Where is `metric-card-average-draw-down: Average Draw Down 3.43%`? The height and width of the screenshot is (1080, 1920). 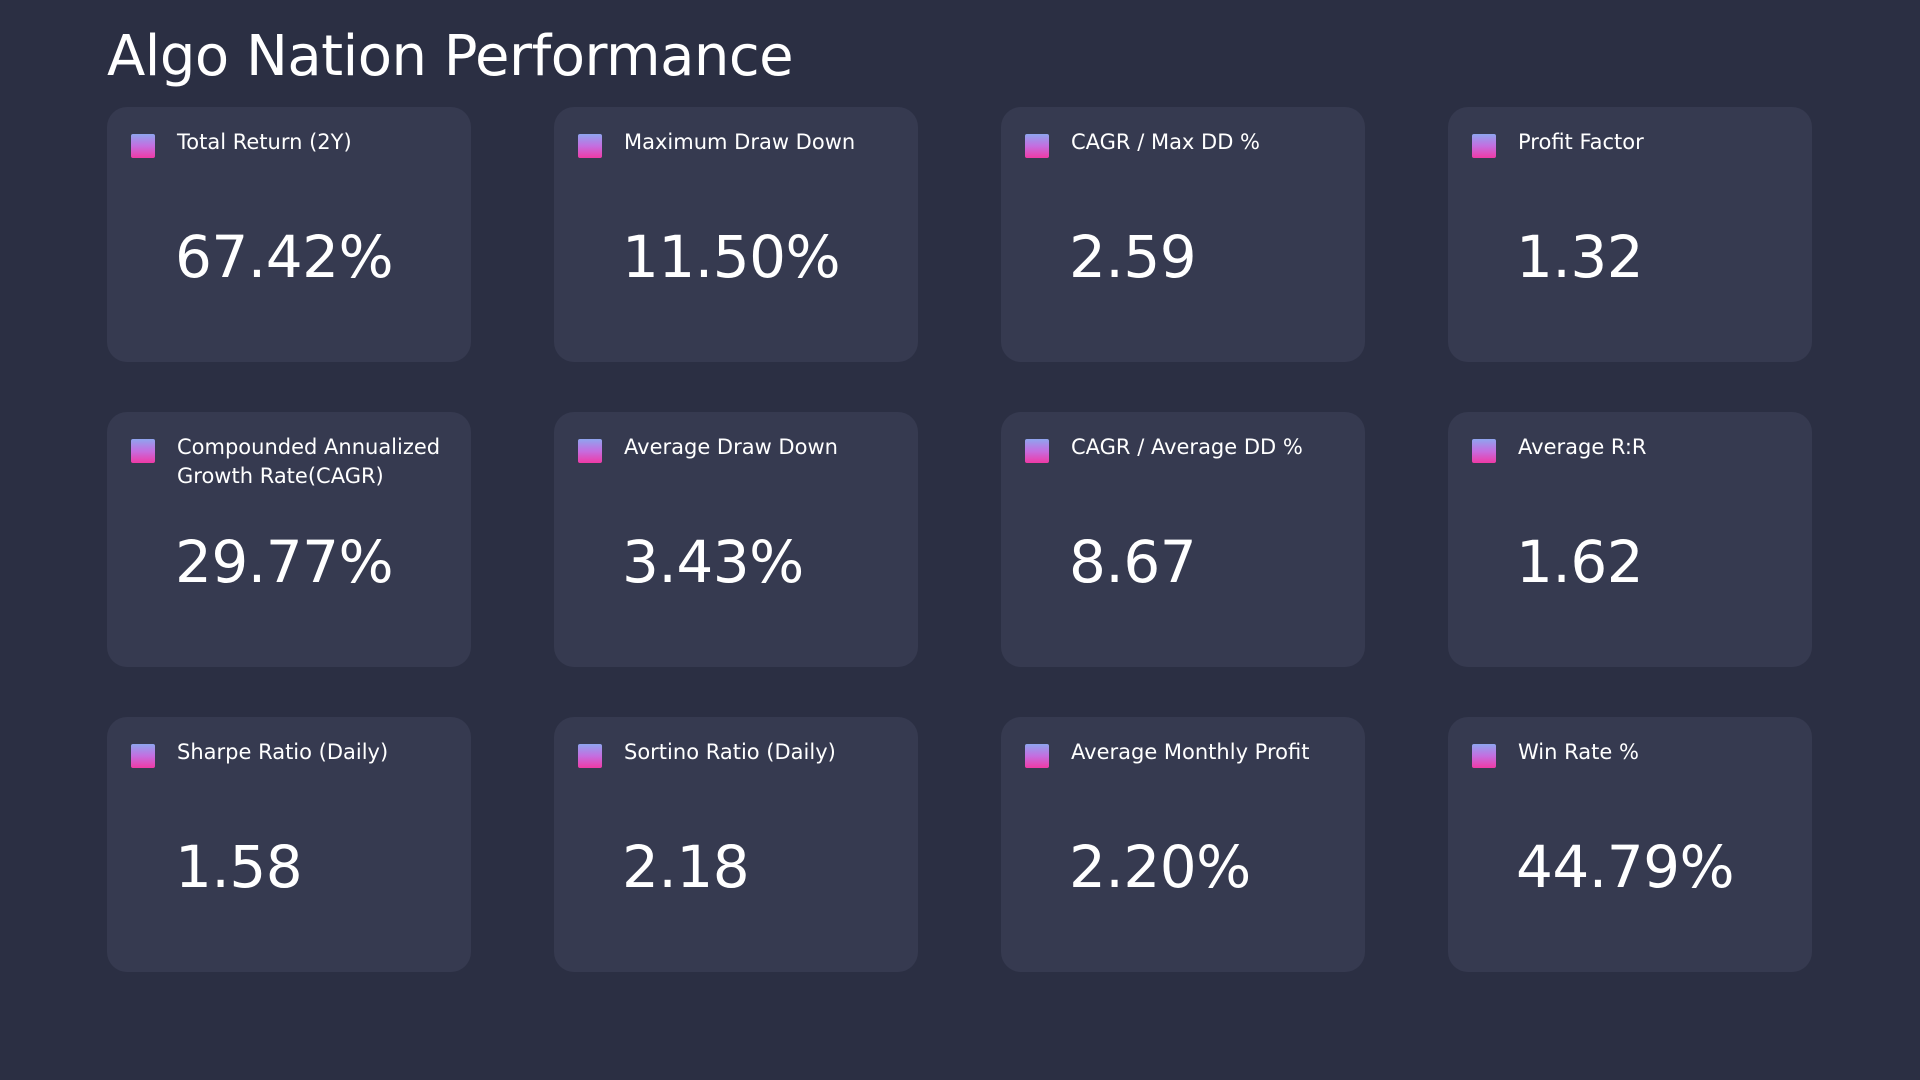
metric-card-average-draw-down: Average Draw Down 3.43% is located at coordinates (736, 539).